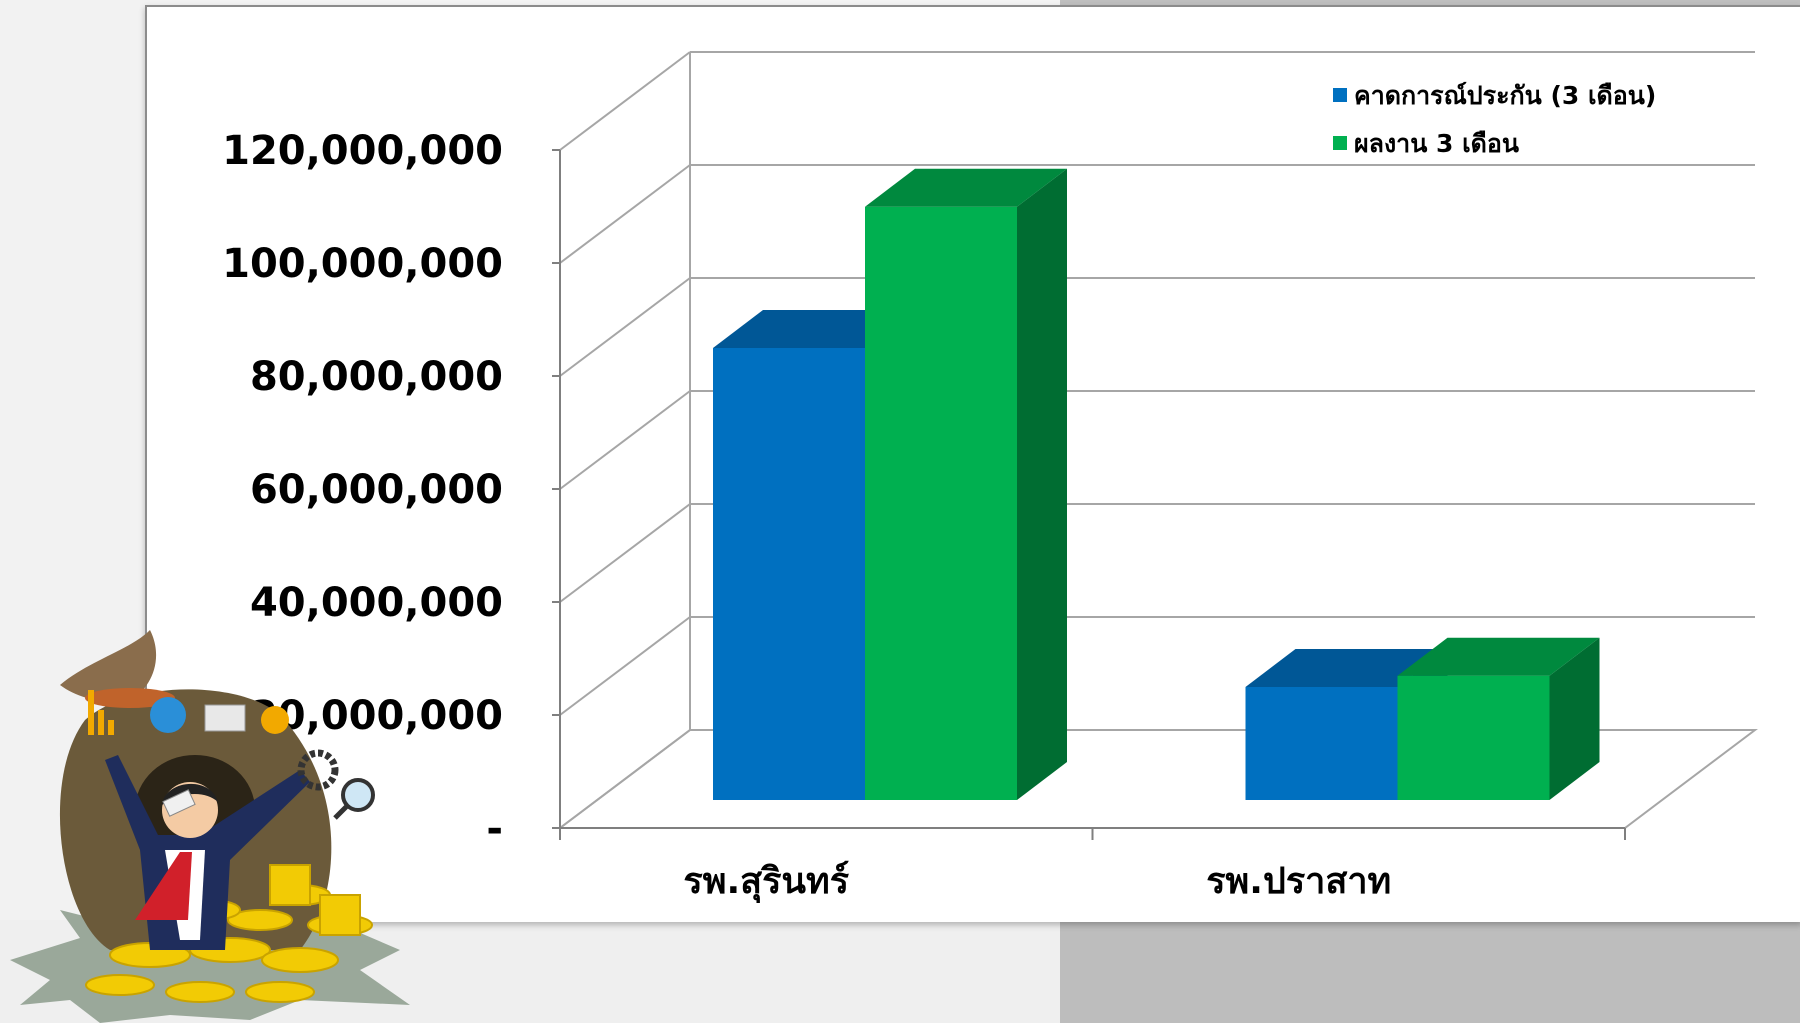 This screenshot has width=1800, height=1023. What do you see at coordinates (362, 151) in the screenshot?
I see `y-tick-label: 120,000,000` at bounding box center [362, 151].